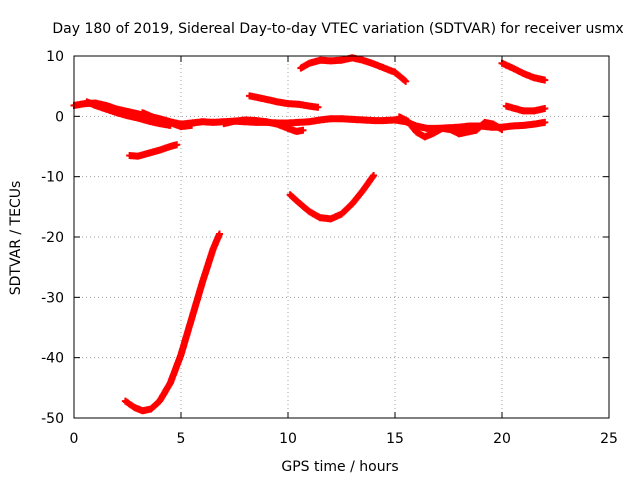 The height and width of the screenshot is (480, 640). I want to click on y-tick-label: -50, so click(52, 419).